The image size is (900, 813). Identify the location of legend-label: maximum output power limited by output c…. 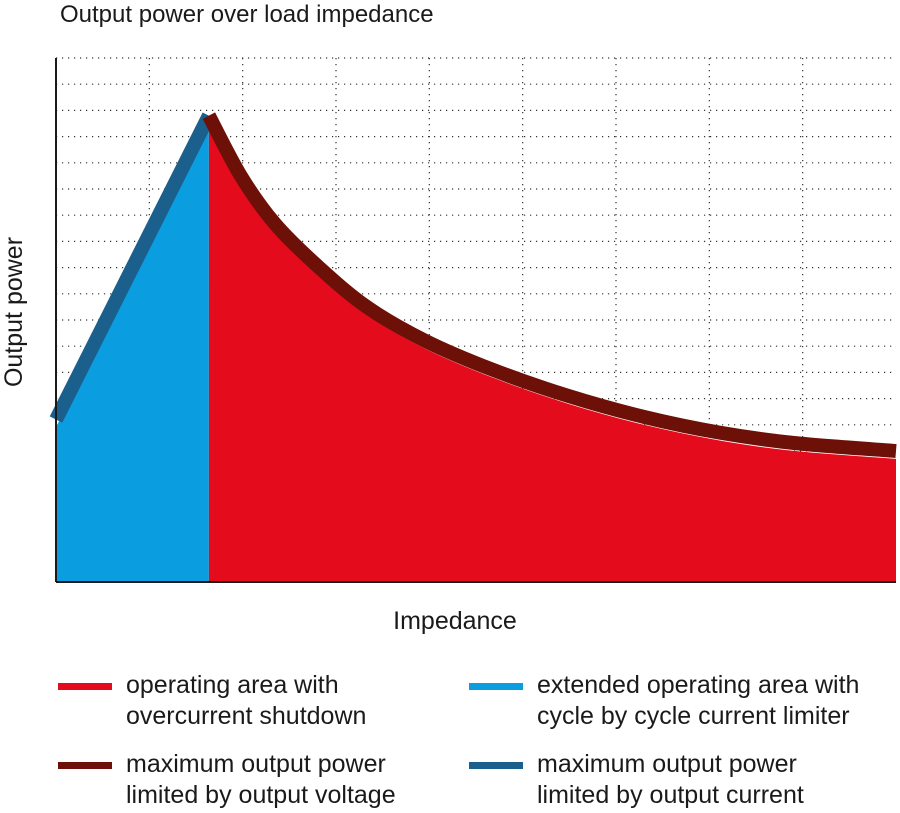
(670, 779).